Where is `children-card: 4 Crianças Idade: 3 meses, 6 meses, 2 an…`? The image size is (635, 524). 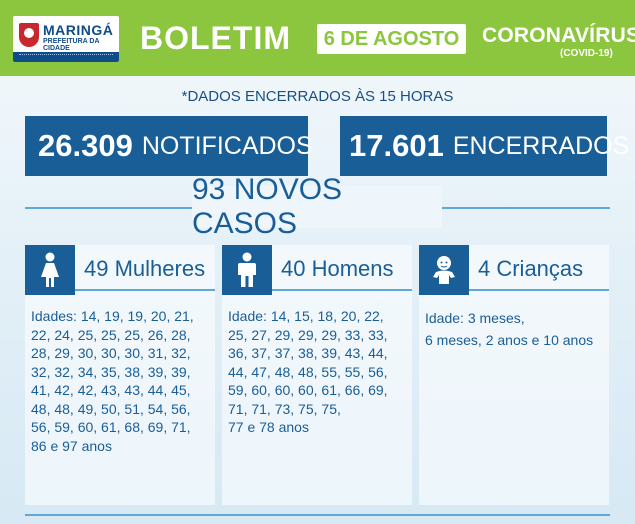 children-card: 4 Crianças Idade: 3 meses, 6 meses, 2 an… is located at coordinates (514, 375).